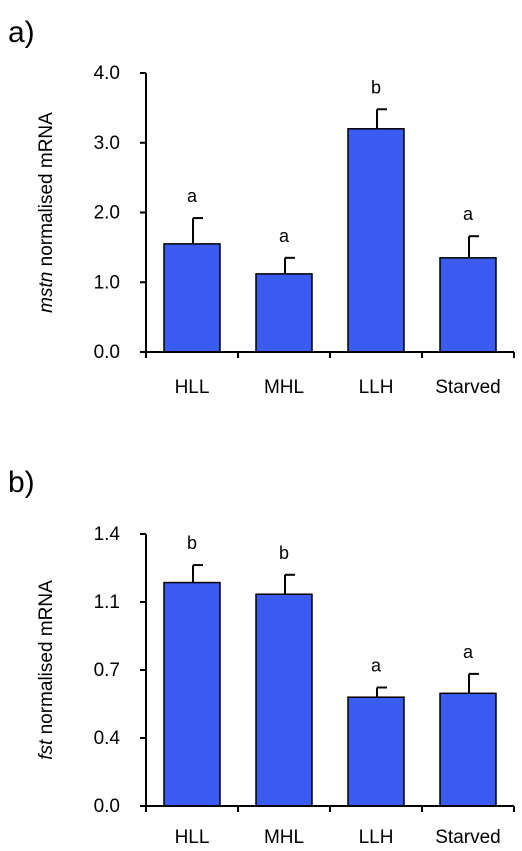 The height and width of the screenshot is (851, 522). Describe the element at coordinates (107, 282) in the screenshot. I see `y-tick-label: 1.0` at that location.